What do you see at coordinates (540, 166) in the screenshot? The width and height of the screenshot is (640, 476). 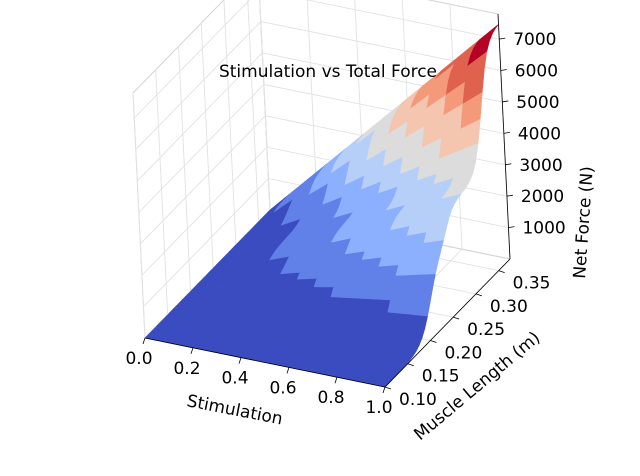 I see `z-tick-label: 3000` at bounding box center [540, 166].